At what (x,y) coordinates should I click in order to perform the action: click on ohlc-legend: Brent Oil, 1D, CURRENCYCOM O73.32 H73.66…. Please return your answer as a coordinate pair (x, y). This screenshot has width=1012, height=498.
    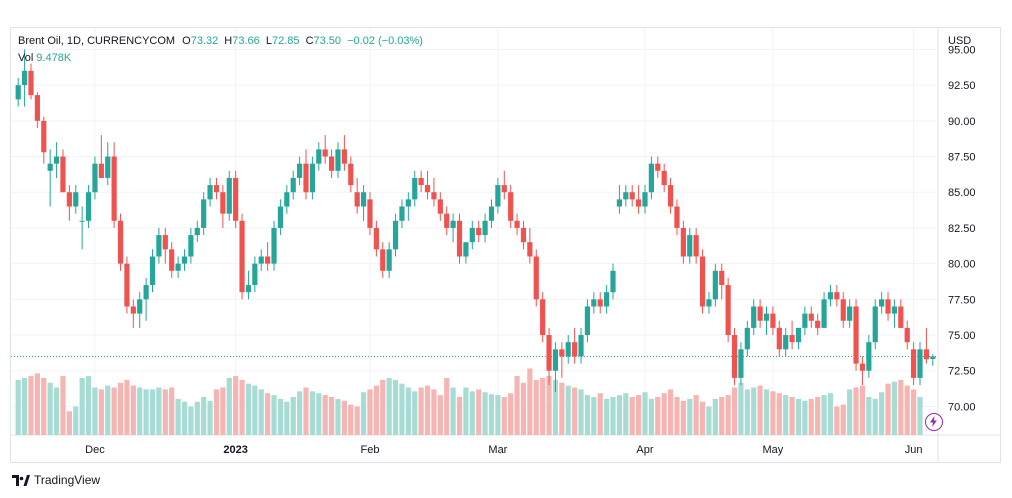
    Looking at the image, I should click on (220, 41).